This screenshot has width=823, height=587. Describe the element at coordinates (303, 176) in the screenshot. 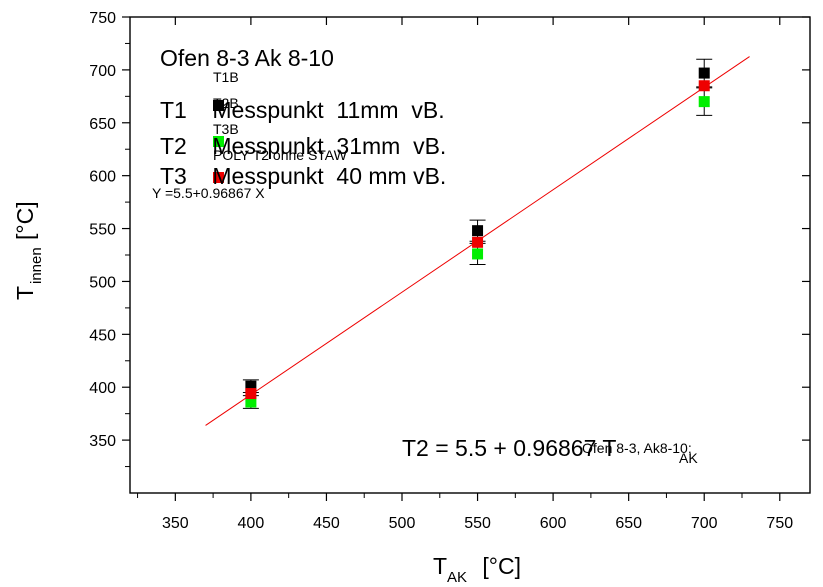

I see `legend-entry-t3: T3 Messpunkt 40 mm vB.` at that location.